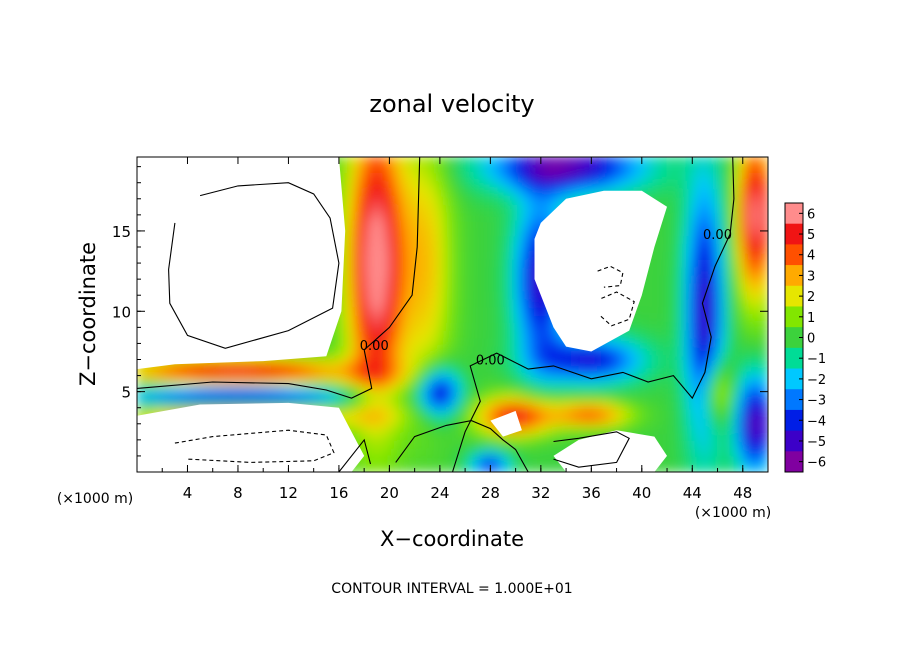  What do you see at coordinates (188, 493) in the screenshot?
I see `x-tick-label: 4` at bounding box center [188, 493].